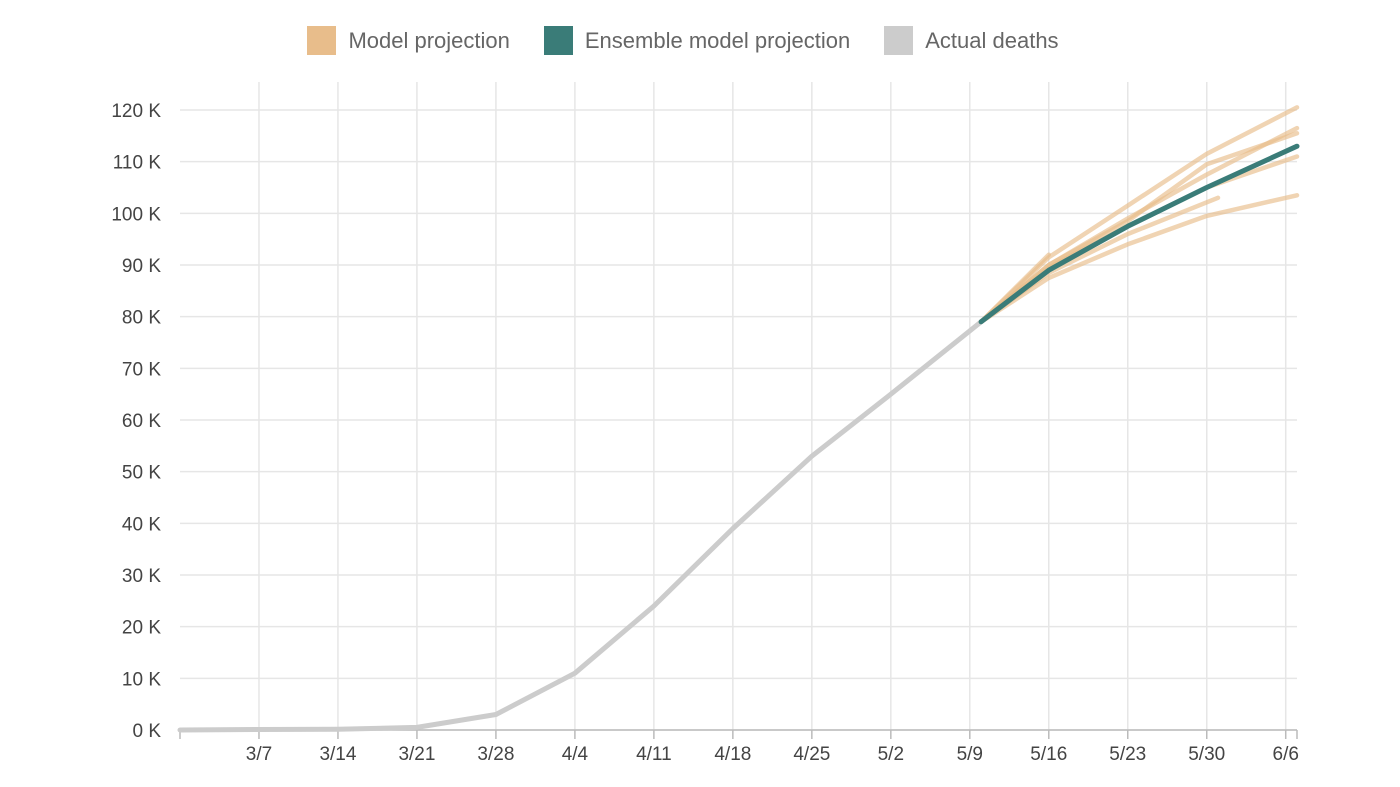  What do you see at coordinates (322, 40) in the screenshot?
I see `legend-swatch-model-projection` at bounding box center [322, 40].